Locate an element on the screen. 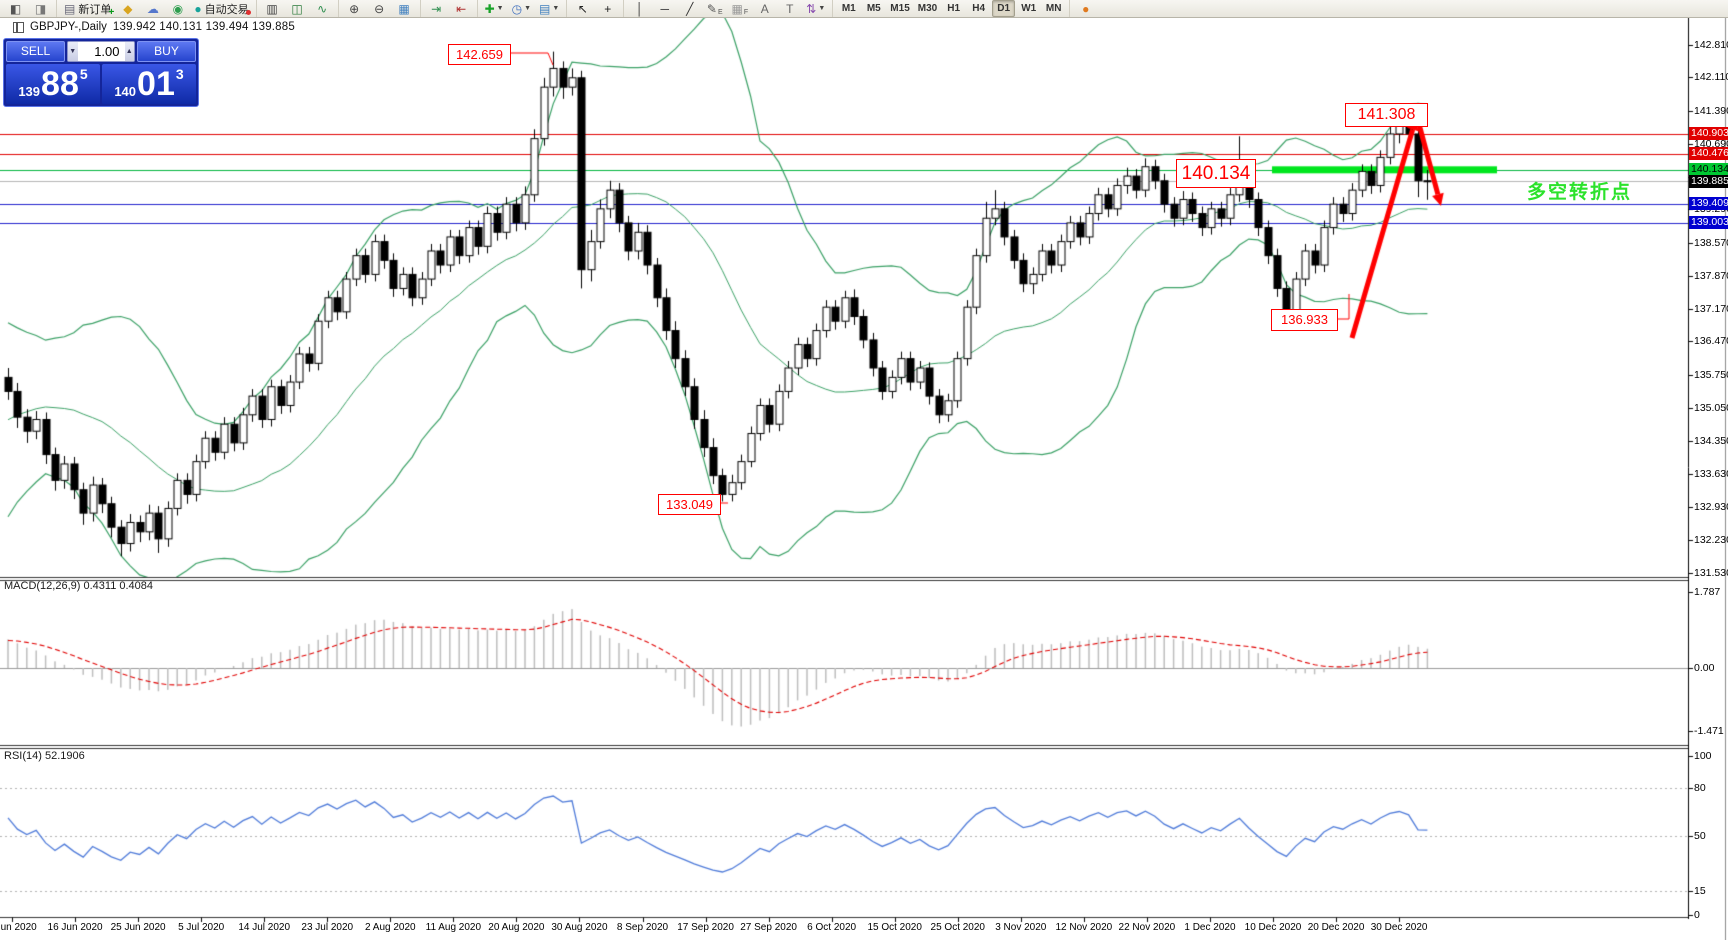  price-tag: 140.134 is located at coordinates (1708, 170).